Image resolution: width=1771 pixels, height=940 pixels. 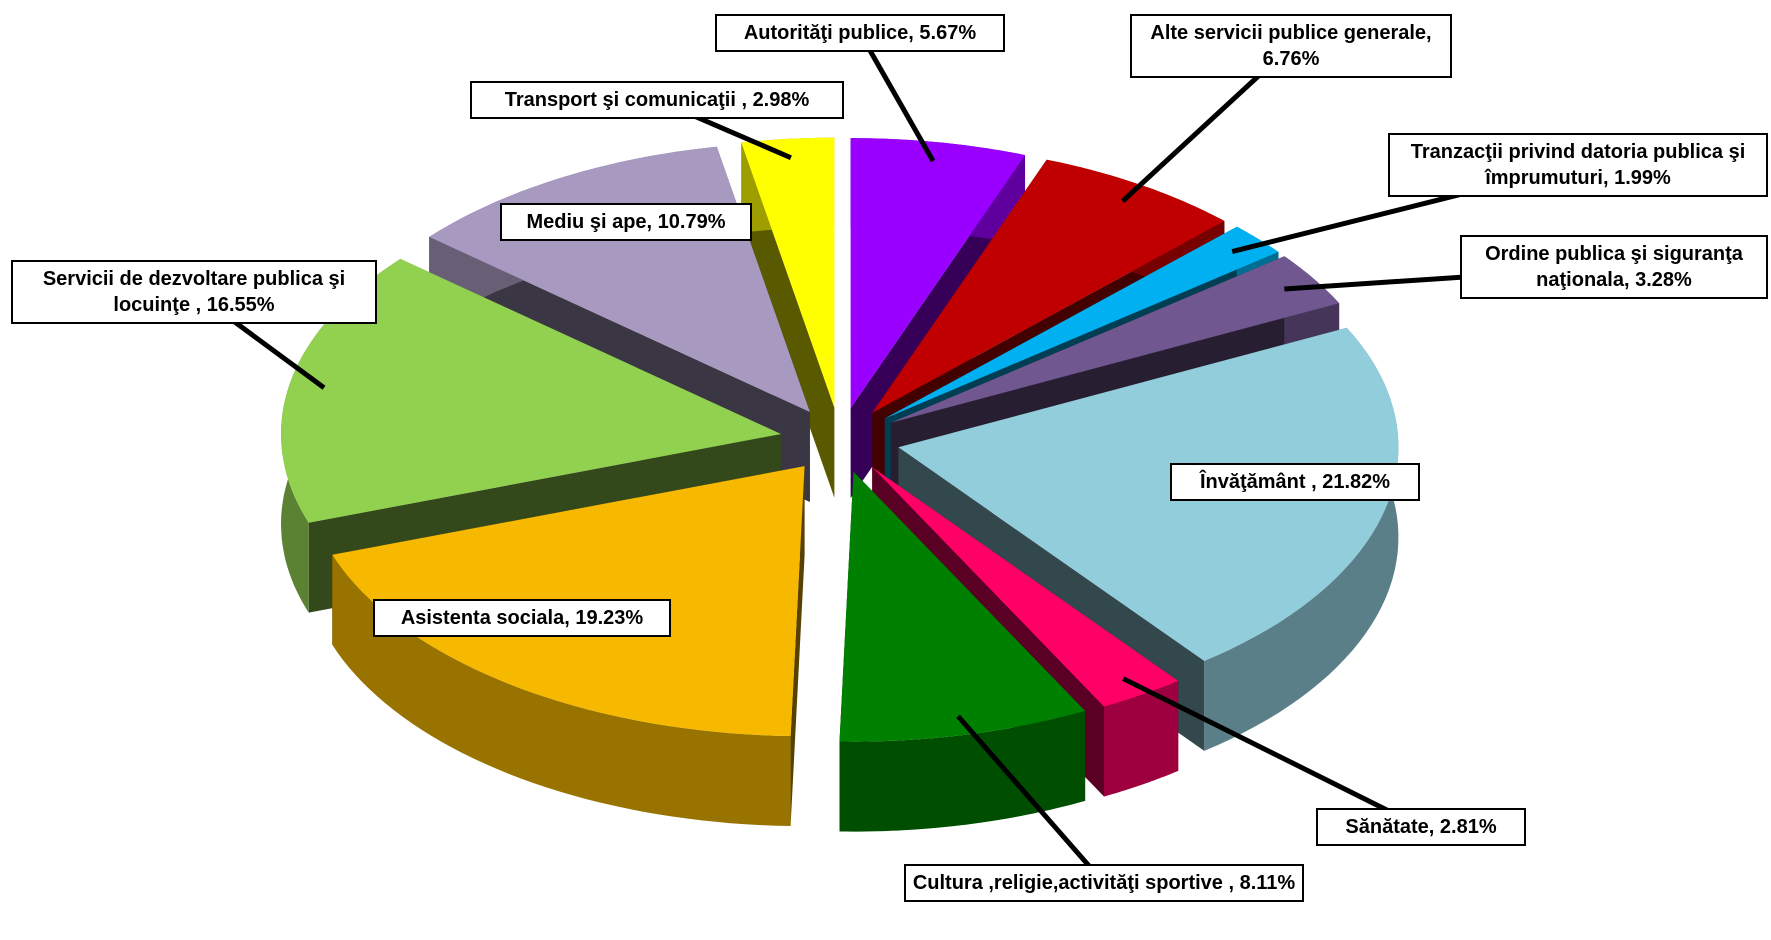 I want to click on label-value: 16.55%, so click(x=240, y=305).